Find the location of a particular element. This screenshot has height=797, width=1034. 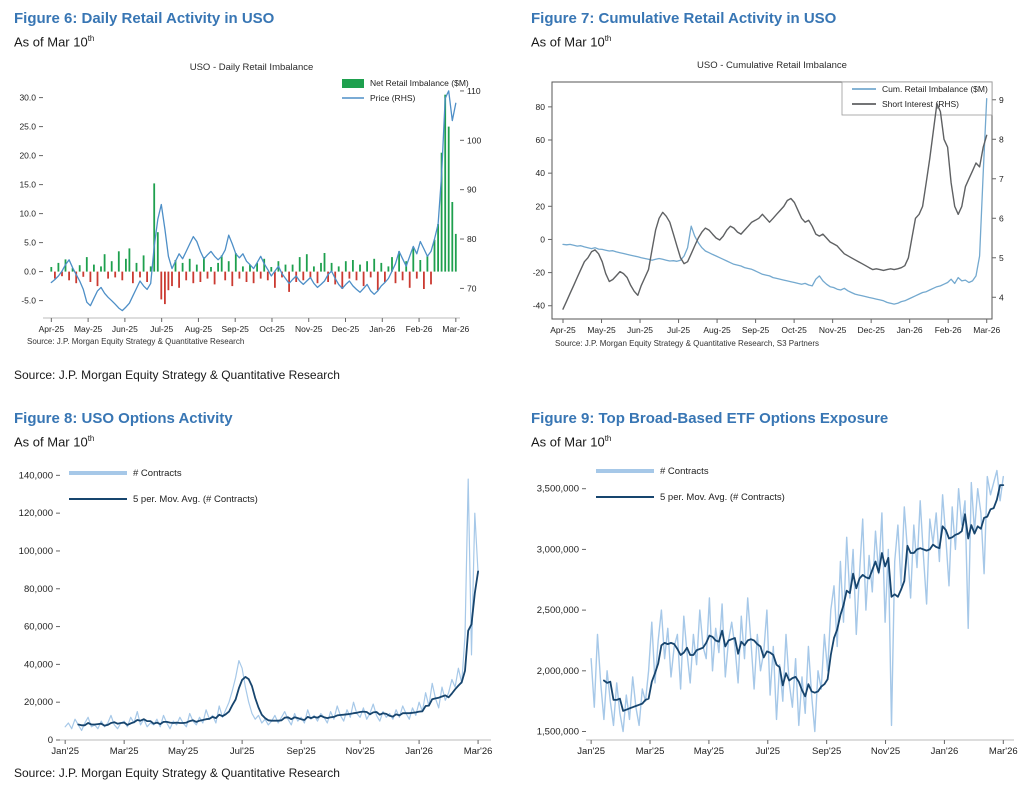

svg-text:USO - Cumulative Retail Imbala: USO - Cumulative Retail Imbalance is located at coordinates (772, 65).